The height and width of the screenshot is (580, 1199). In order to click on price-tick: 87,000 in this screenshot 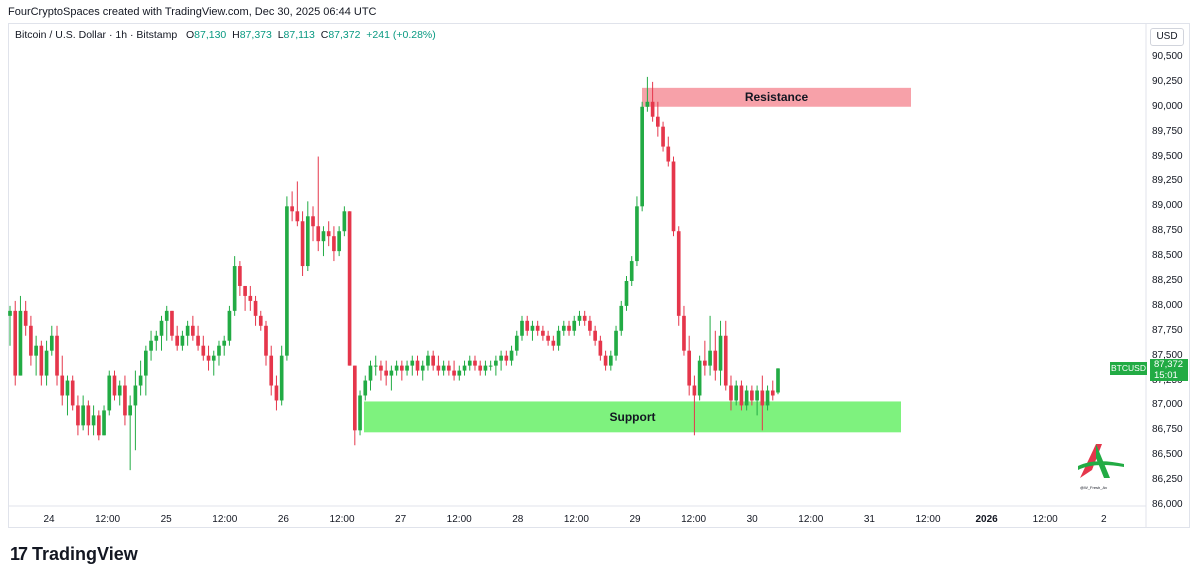, I will do `click(1167, 405)`.